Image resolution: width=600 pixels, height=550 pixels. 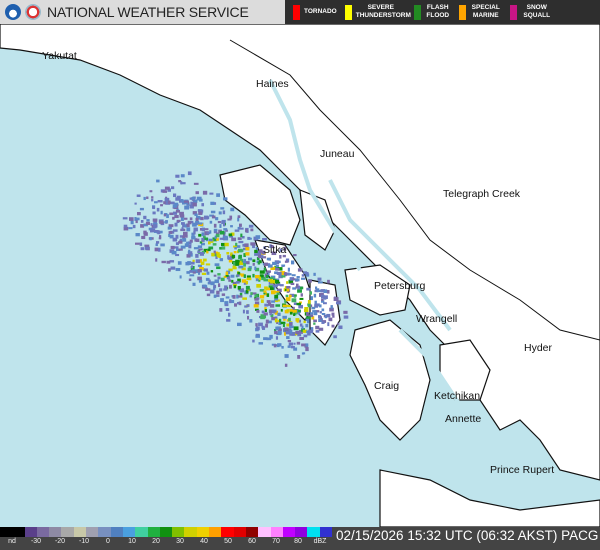 What do you see at coordinates (538, 348) in the screenshot?
I see `place-label: Hyder` at bounding box center [538, 348].